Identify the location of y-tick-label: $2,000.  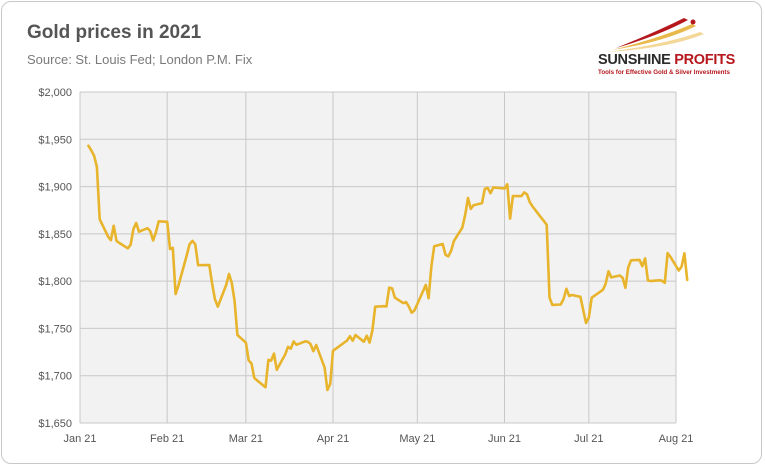
(55, 93).